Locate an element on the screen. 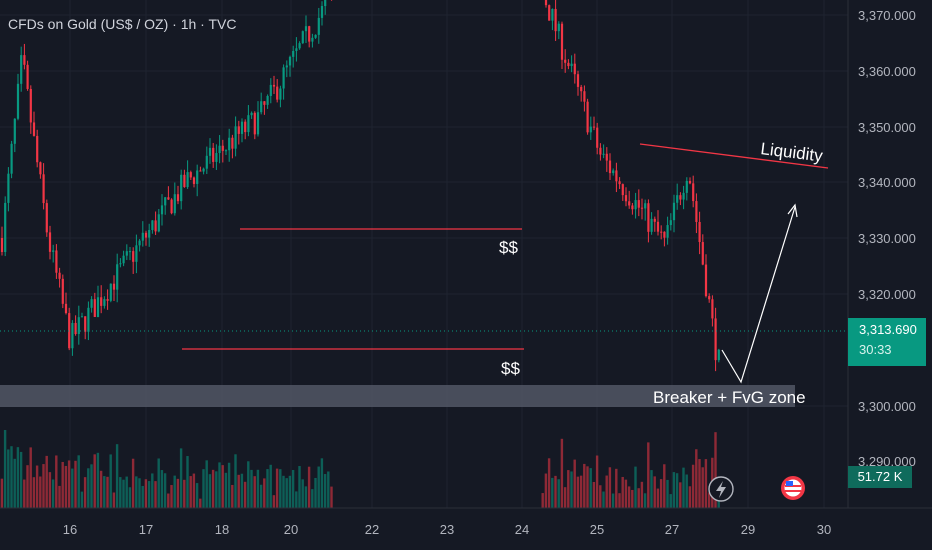 Image resolution: width=932 pixels, height=550 pixels. lightning-icon is located at coordinates (721, 489).